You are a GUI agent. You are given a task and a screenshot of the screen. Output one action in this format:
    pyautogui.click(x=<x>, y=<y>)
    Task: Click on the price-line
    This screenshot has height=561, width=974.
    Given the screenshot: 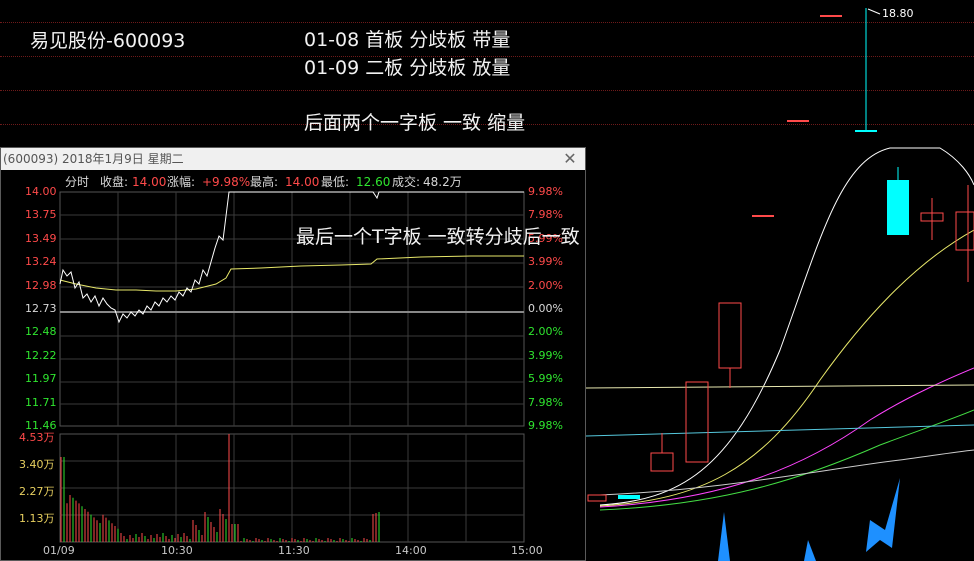 What is the action you would take?
    pyautogui.click(x=291, y=257)
    